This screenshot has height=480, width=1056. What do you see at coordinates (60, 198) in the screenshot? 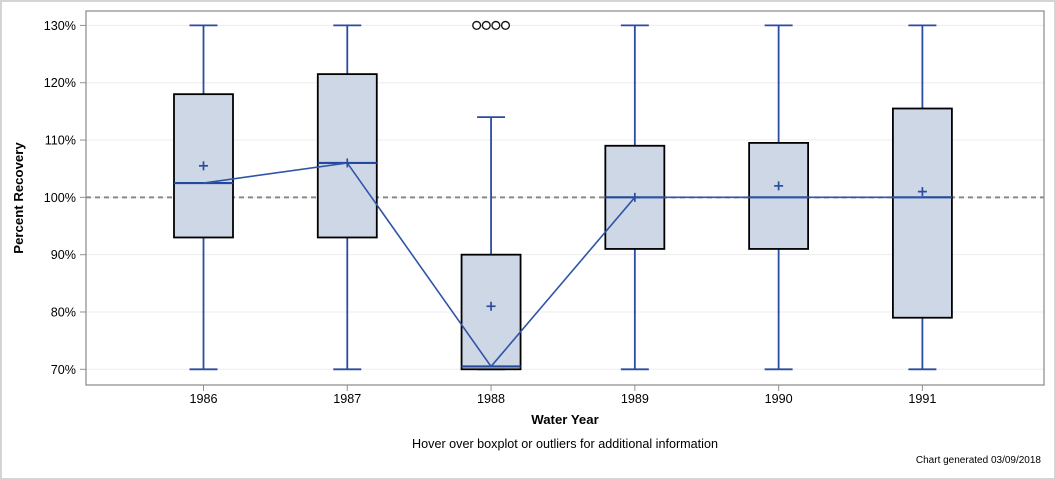
I see `y-tick-label: 100%` at bounding box center [60, 198].